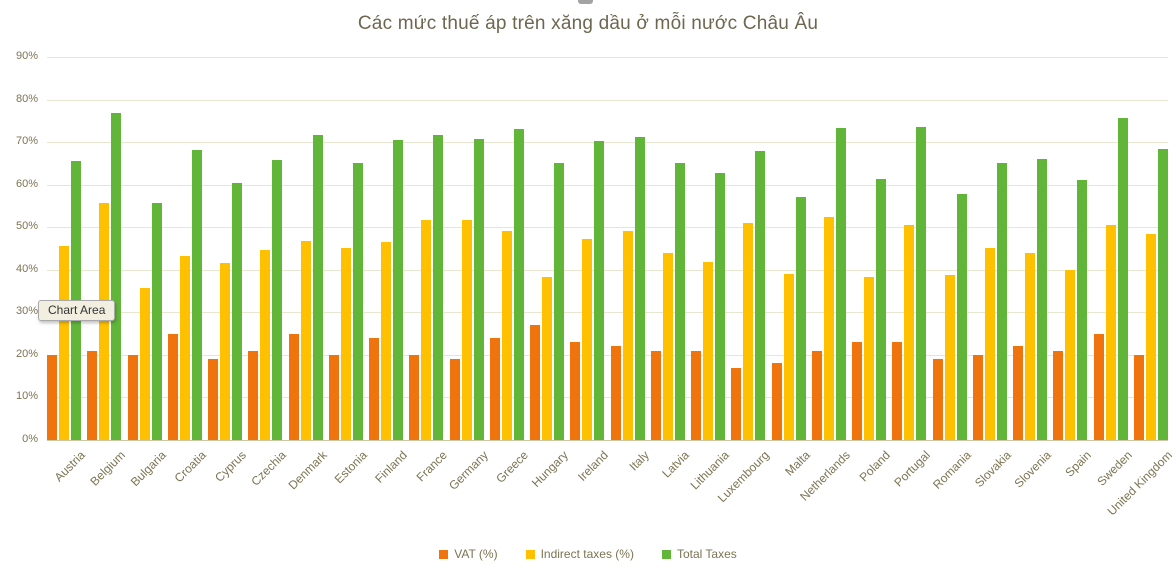  Describe the element at coordinates (607, 398) in the screenshot. I see `gridline-10%` at that location.